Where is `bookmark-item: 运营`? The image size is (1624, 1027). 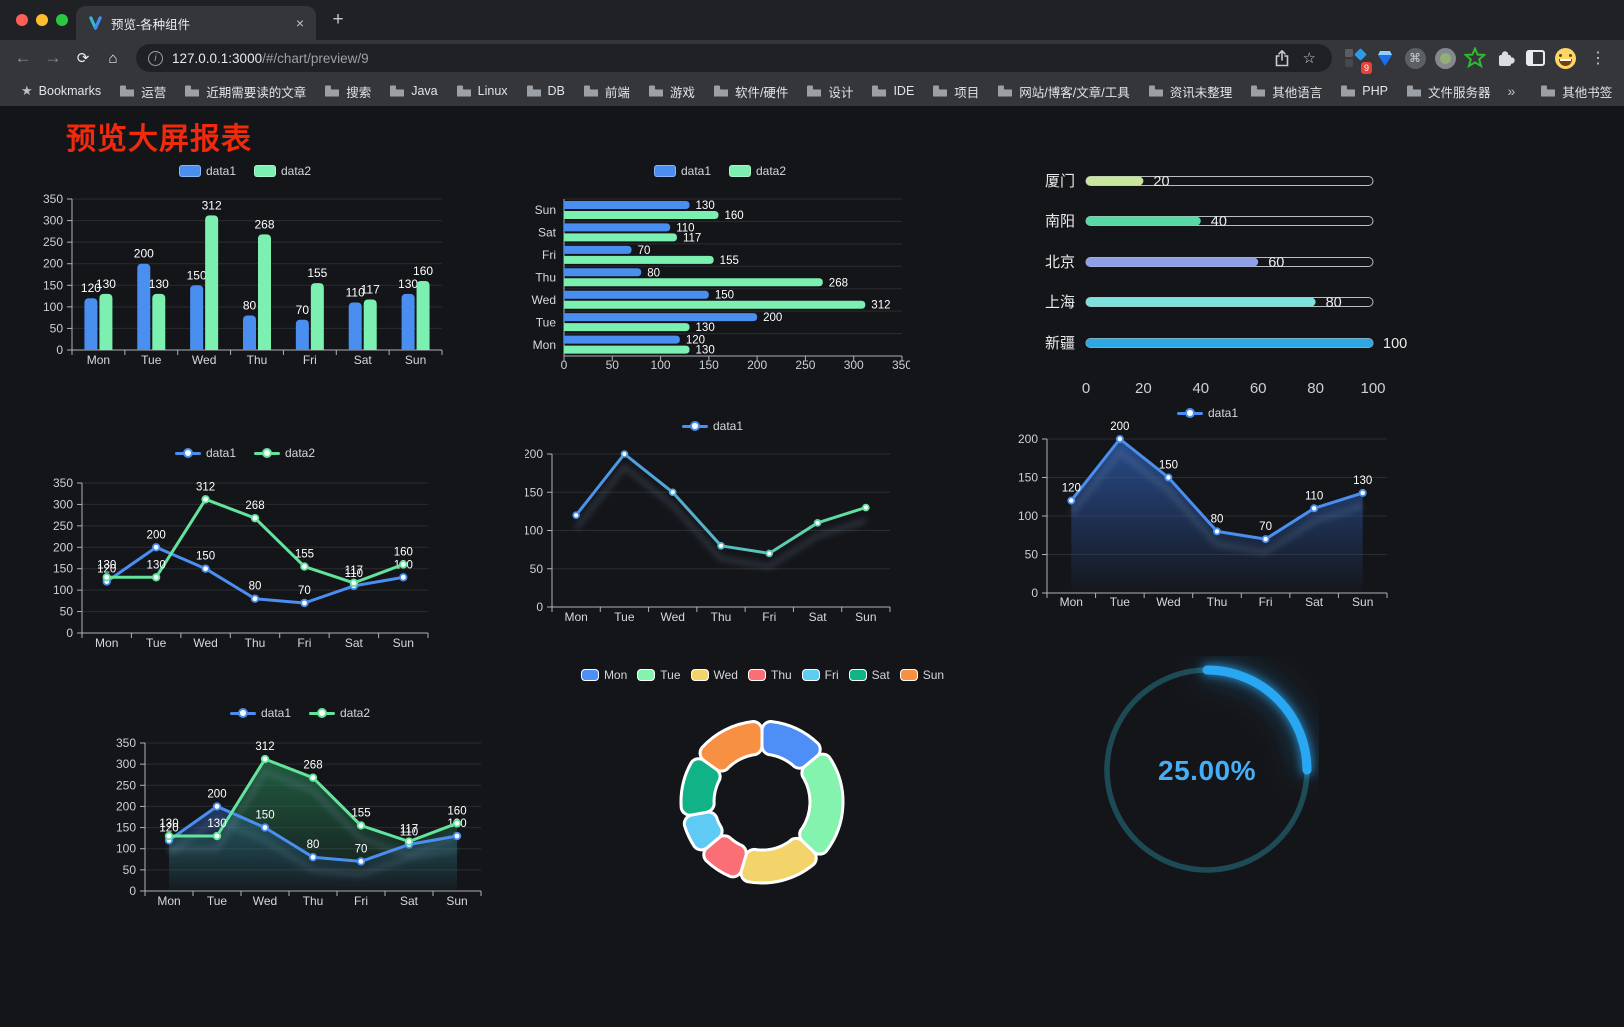 bookmark-item: 运营 is located at coordinates (142, 91).